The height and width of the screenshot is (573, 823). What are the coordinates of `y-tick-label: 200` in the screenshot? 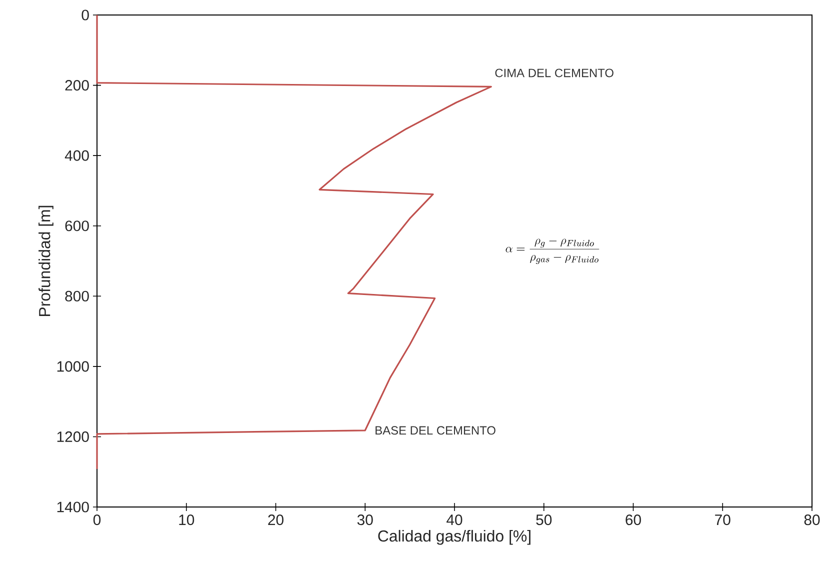 It's located at (77, 85).